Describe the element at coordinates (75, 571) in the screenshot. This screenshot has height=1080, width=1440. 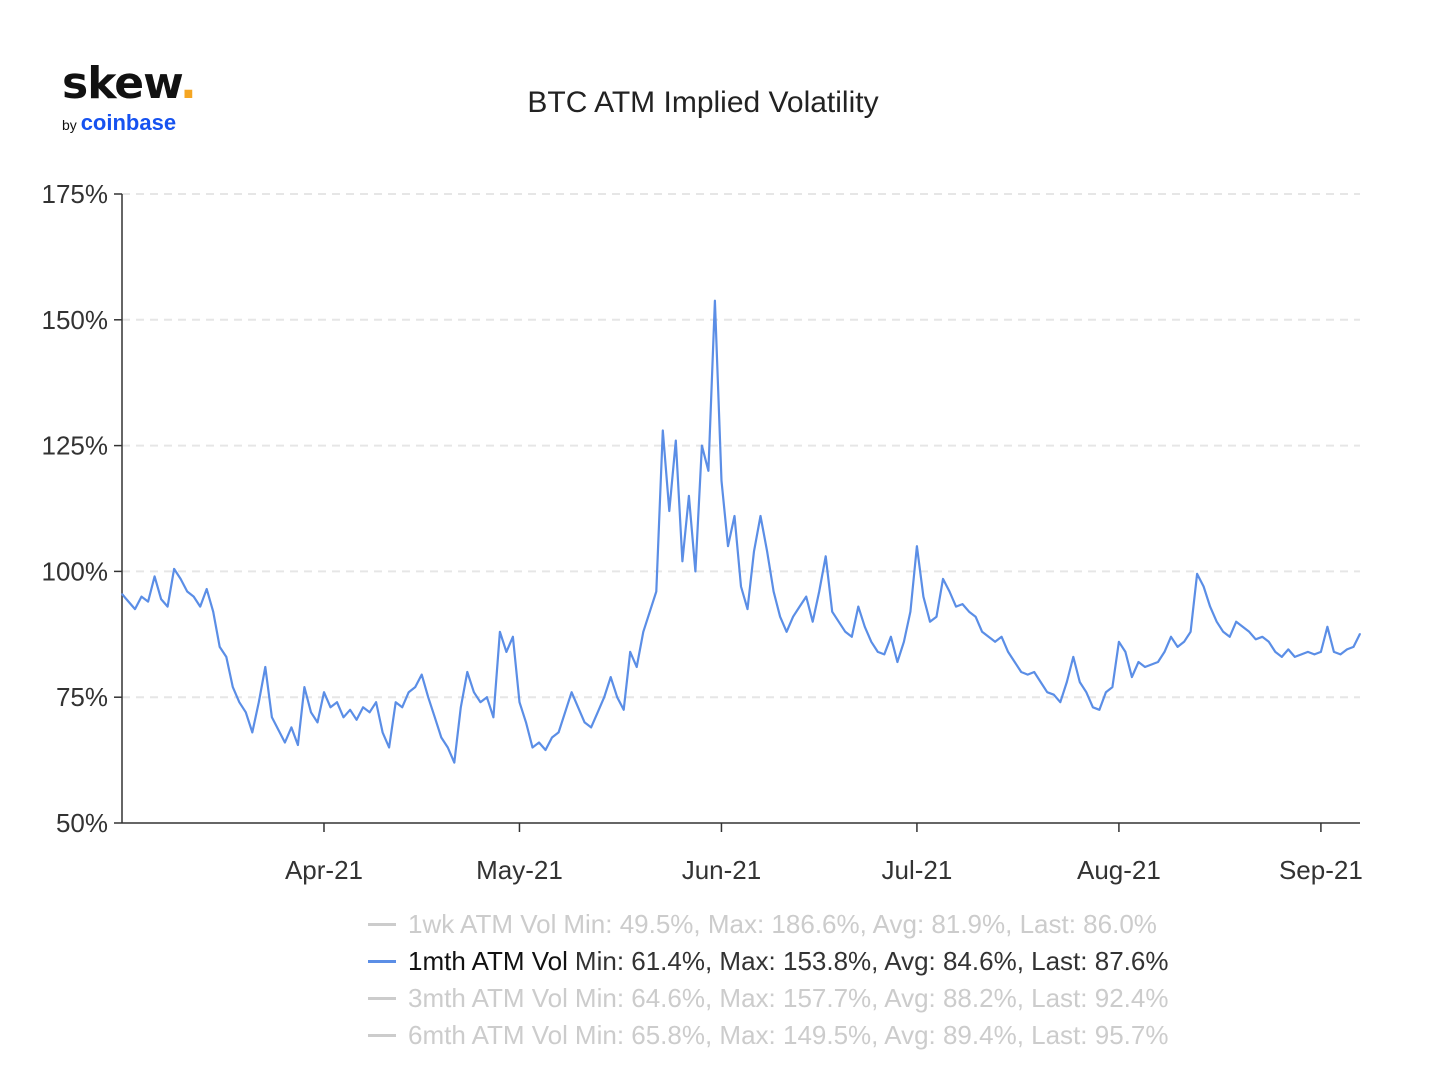
I see `y-tick-label: 100%` at that location.